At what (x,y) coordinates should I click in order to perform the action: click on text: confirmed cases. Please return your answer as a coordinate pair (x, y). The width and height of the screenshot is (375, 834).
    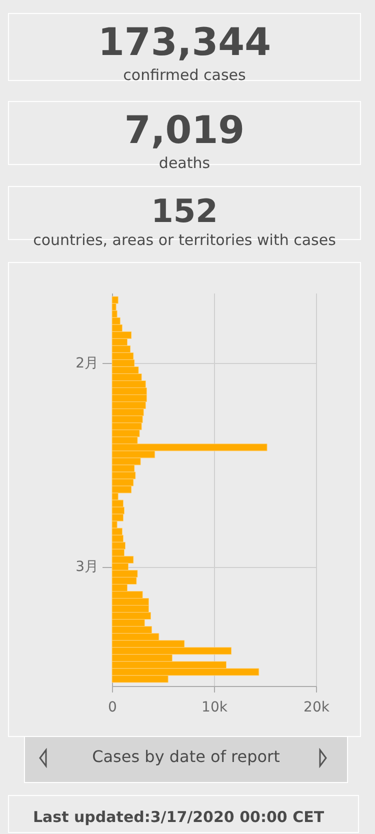
    Looking at the image, I should click on (184, 75).